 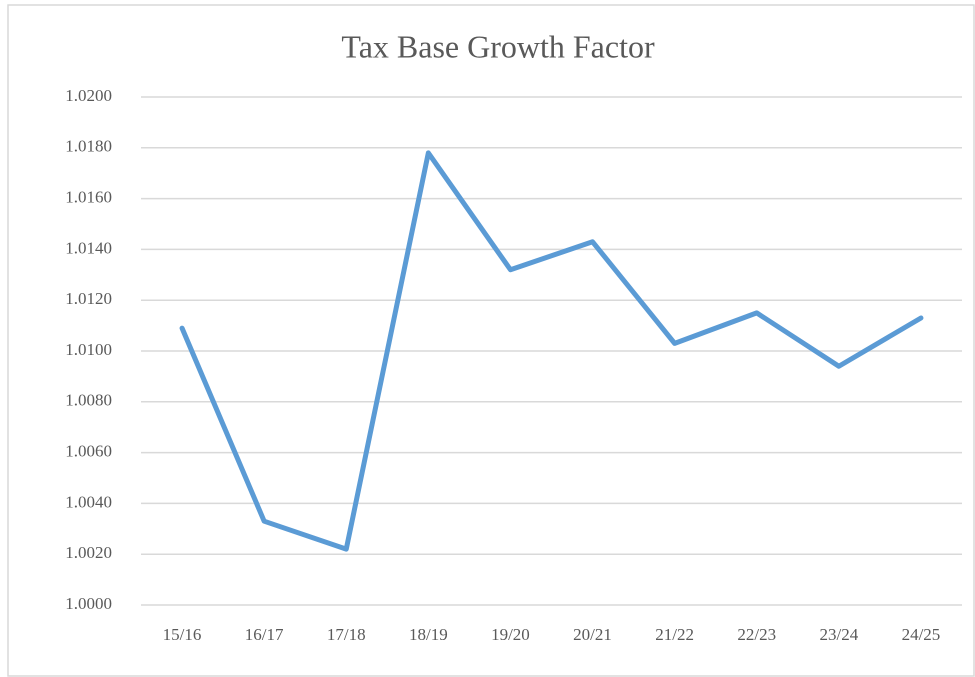 I want to click on x-tick-label: 18/19, so click(x=428, y=634).